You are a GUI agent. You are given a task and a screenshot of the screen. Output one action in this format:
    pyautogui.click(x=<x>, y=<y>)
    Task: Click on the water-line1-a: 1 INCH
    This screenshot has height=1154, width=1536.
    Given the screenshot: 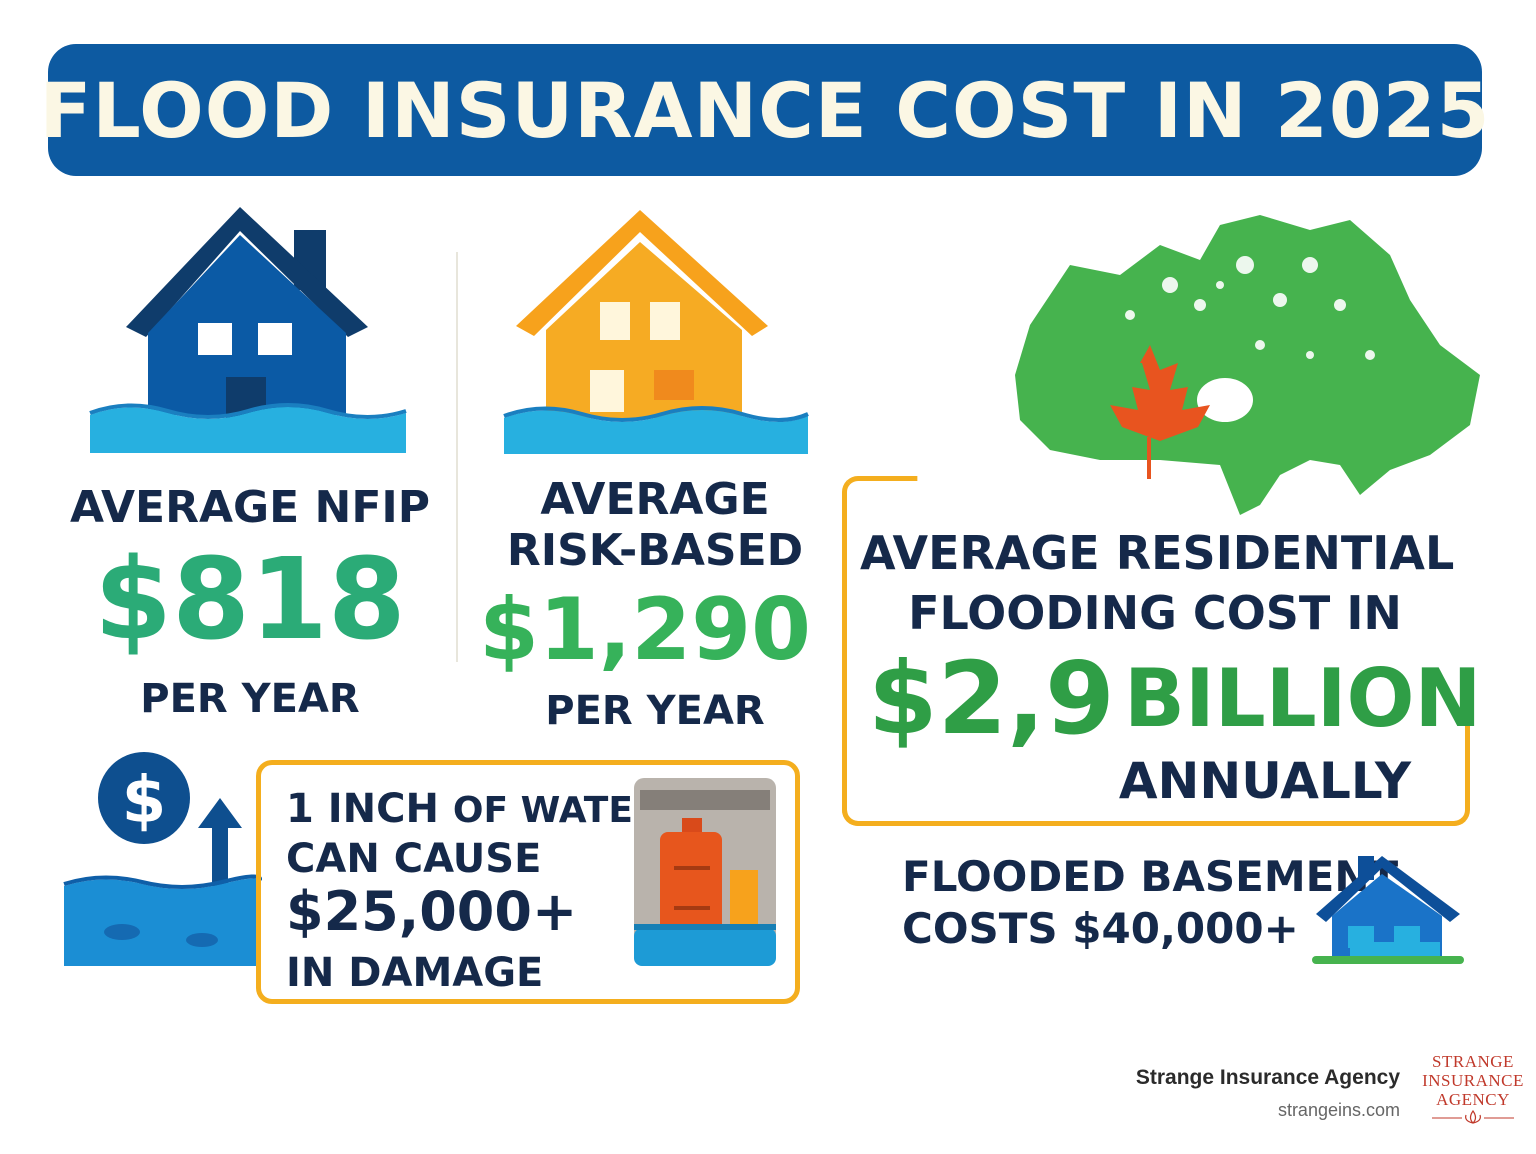 What is the action you would take?
    pyautogui.click(x=362, y=809)
    